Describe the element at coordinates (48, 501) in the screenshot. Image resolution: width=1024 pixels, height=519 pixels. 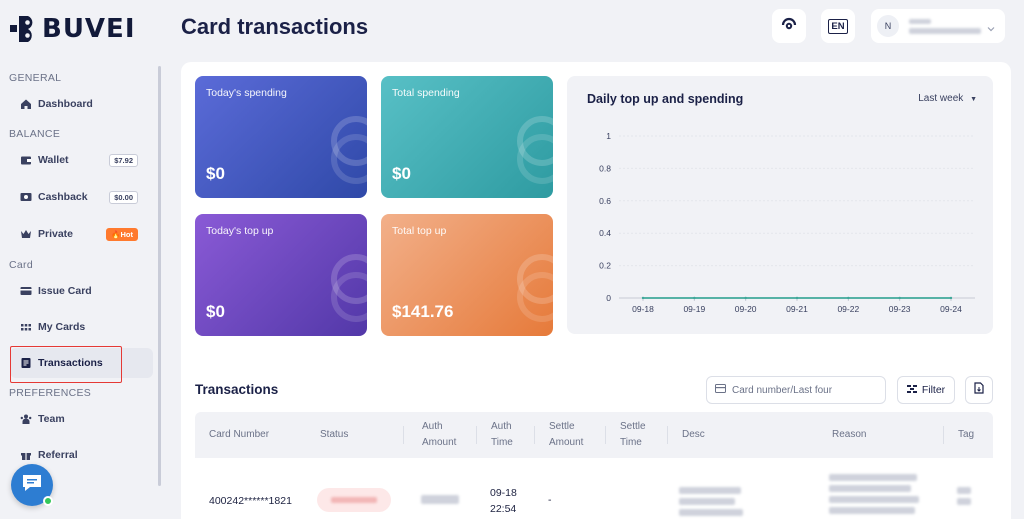
I see `online-status-dot` at that location.